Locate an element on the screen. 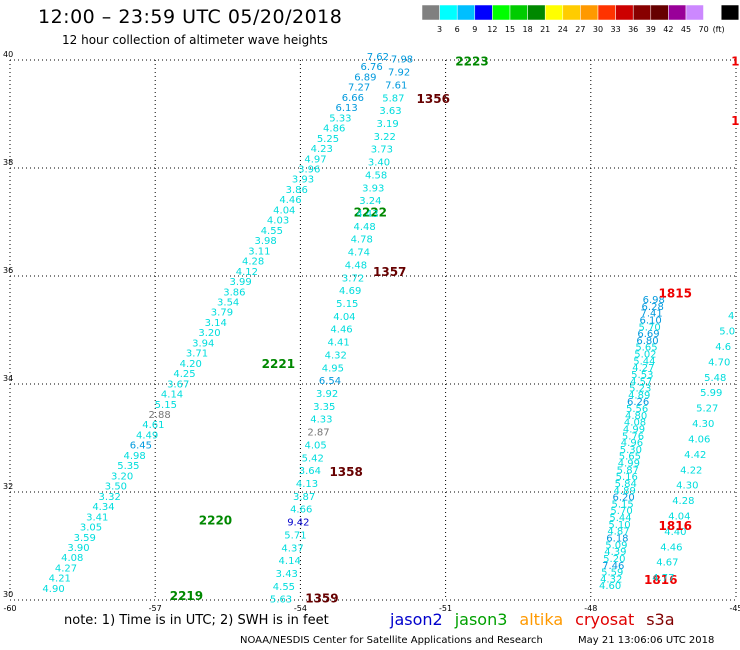 This screenshot has width=740, height=650. swh-value: 5.20 is located at coordinates (614, 559).